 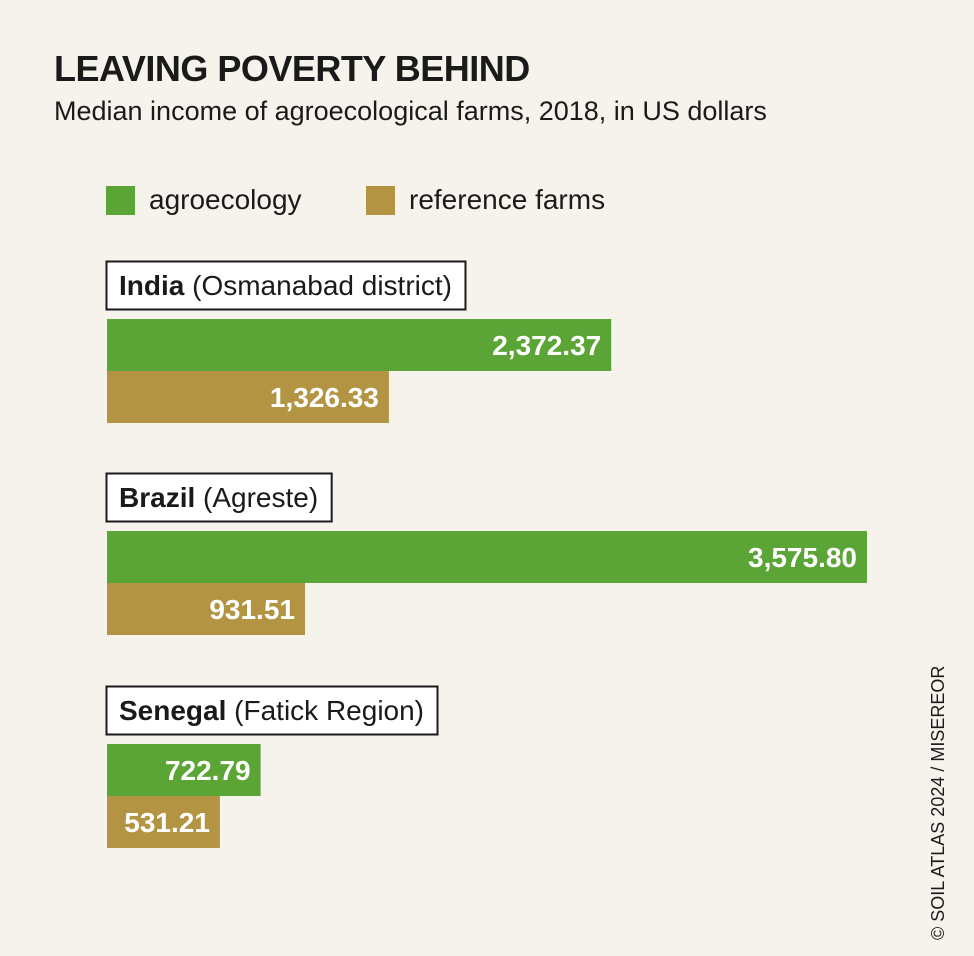 I want to click on group-label-box-senegal, so click(x=272, y=710).